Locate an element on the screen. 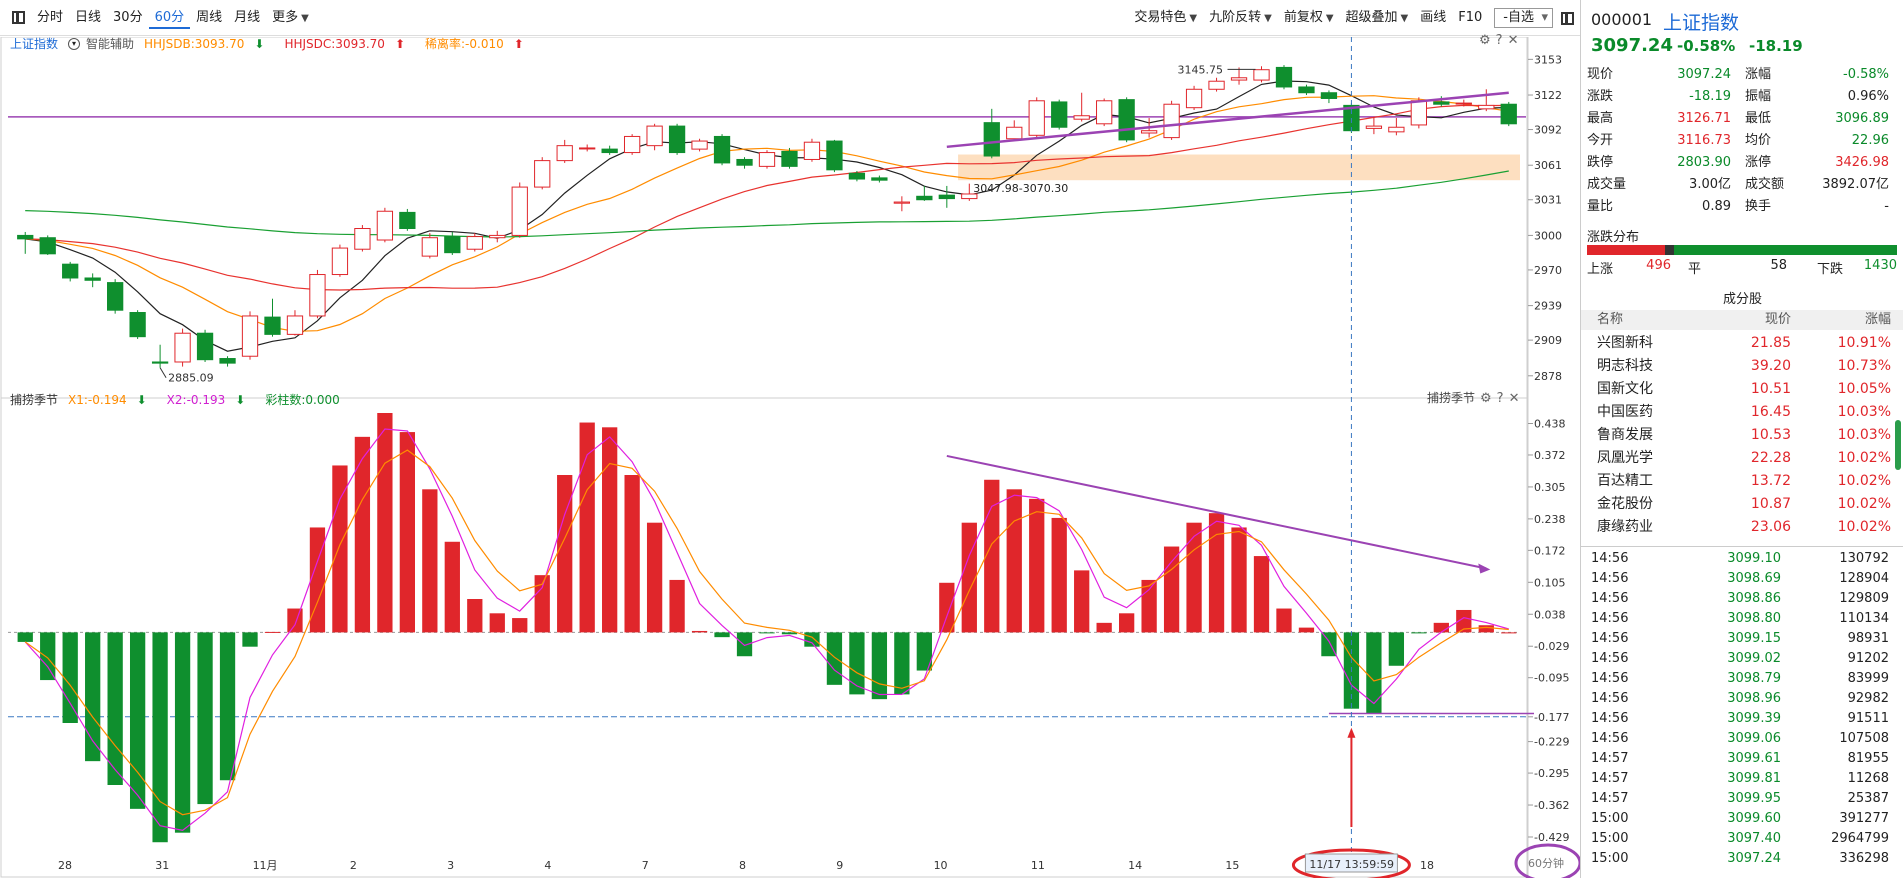 The image size is (1903, 878). tab-more: 更多 ▼ is located at coordinates (290, 18).